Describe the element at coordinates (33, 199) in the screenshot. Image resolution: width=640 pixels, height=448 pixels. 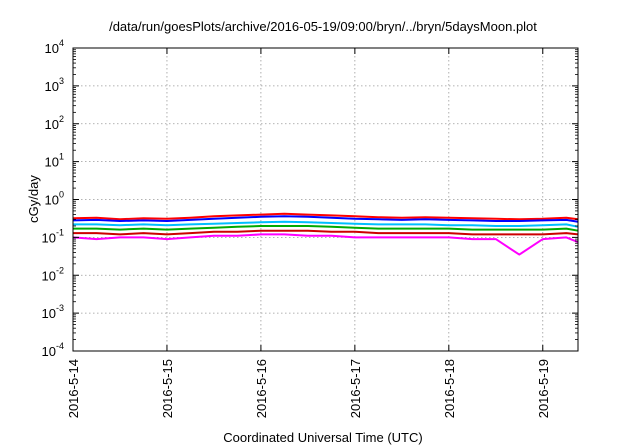
I see `y-axis-label: cGy/day` at that location.